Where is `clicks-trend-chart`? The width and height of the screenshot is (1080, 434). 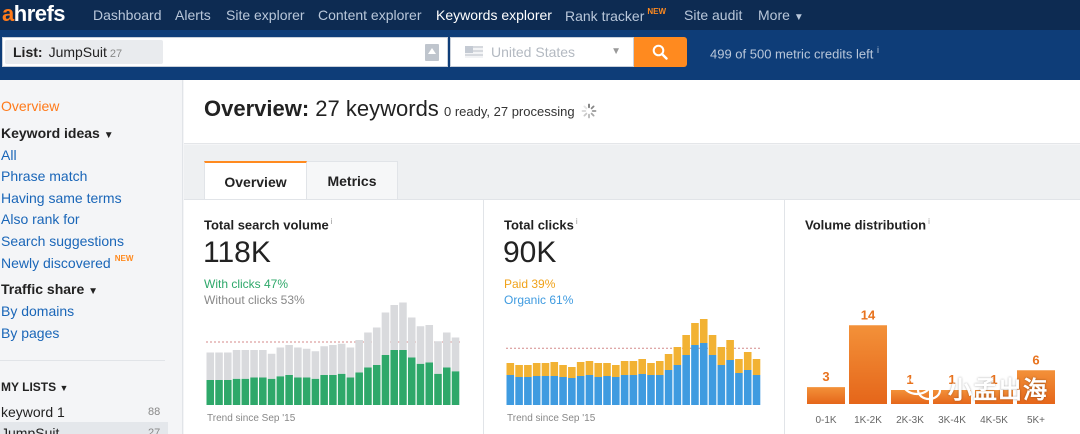
clicks-trend-chart is located at coordinates (633, 362).